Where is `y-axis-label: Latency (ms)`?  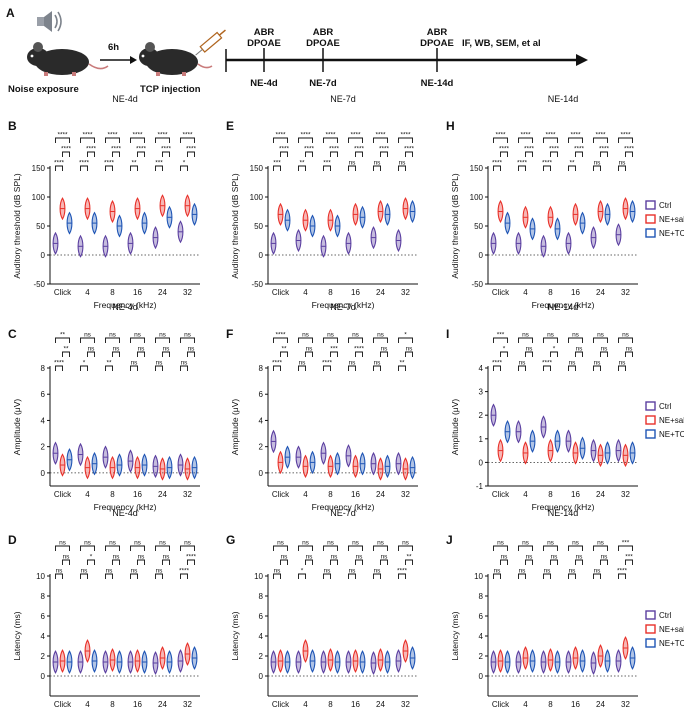 y-axis-label: Latency (ms) is located at coordinates (17, 635).